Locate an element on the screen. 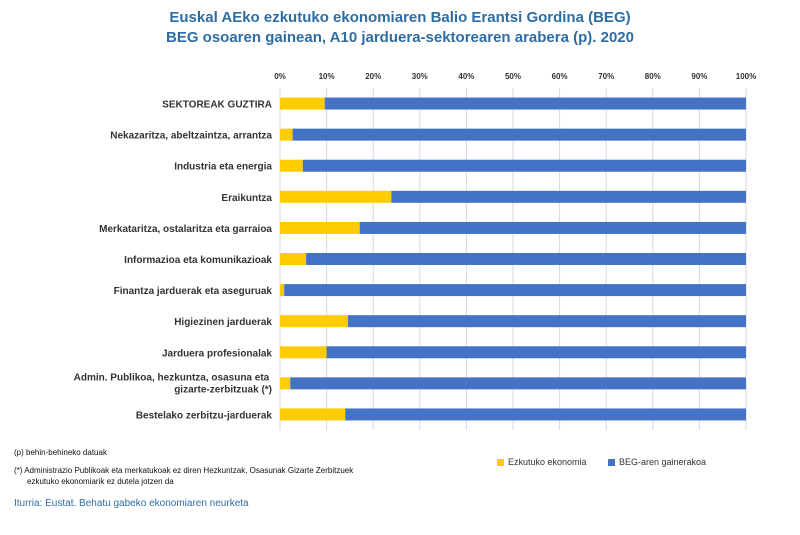  legend-label: BEG-aren gainerakoa is located at coordinates (663, 462).